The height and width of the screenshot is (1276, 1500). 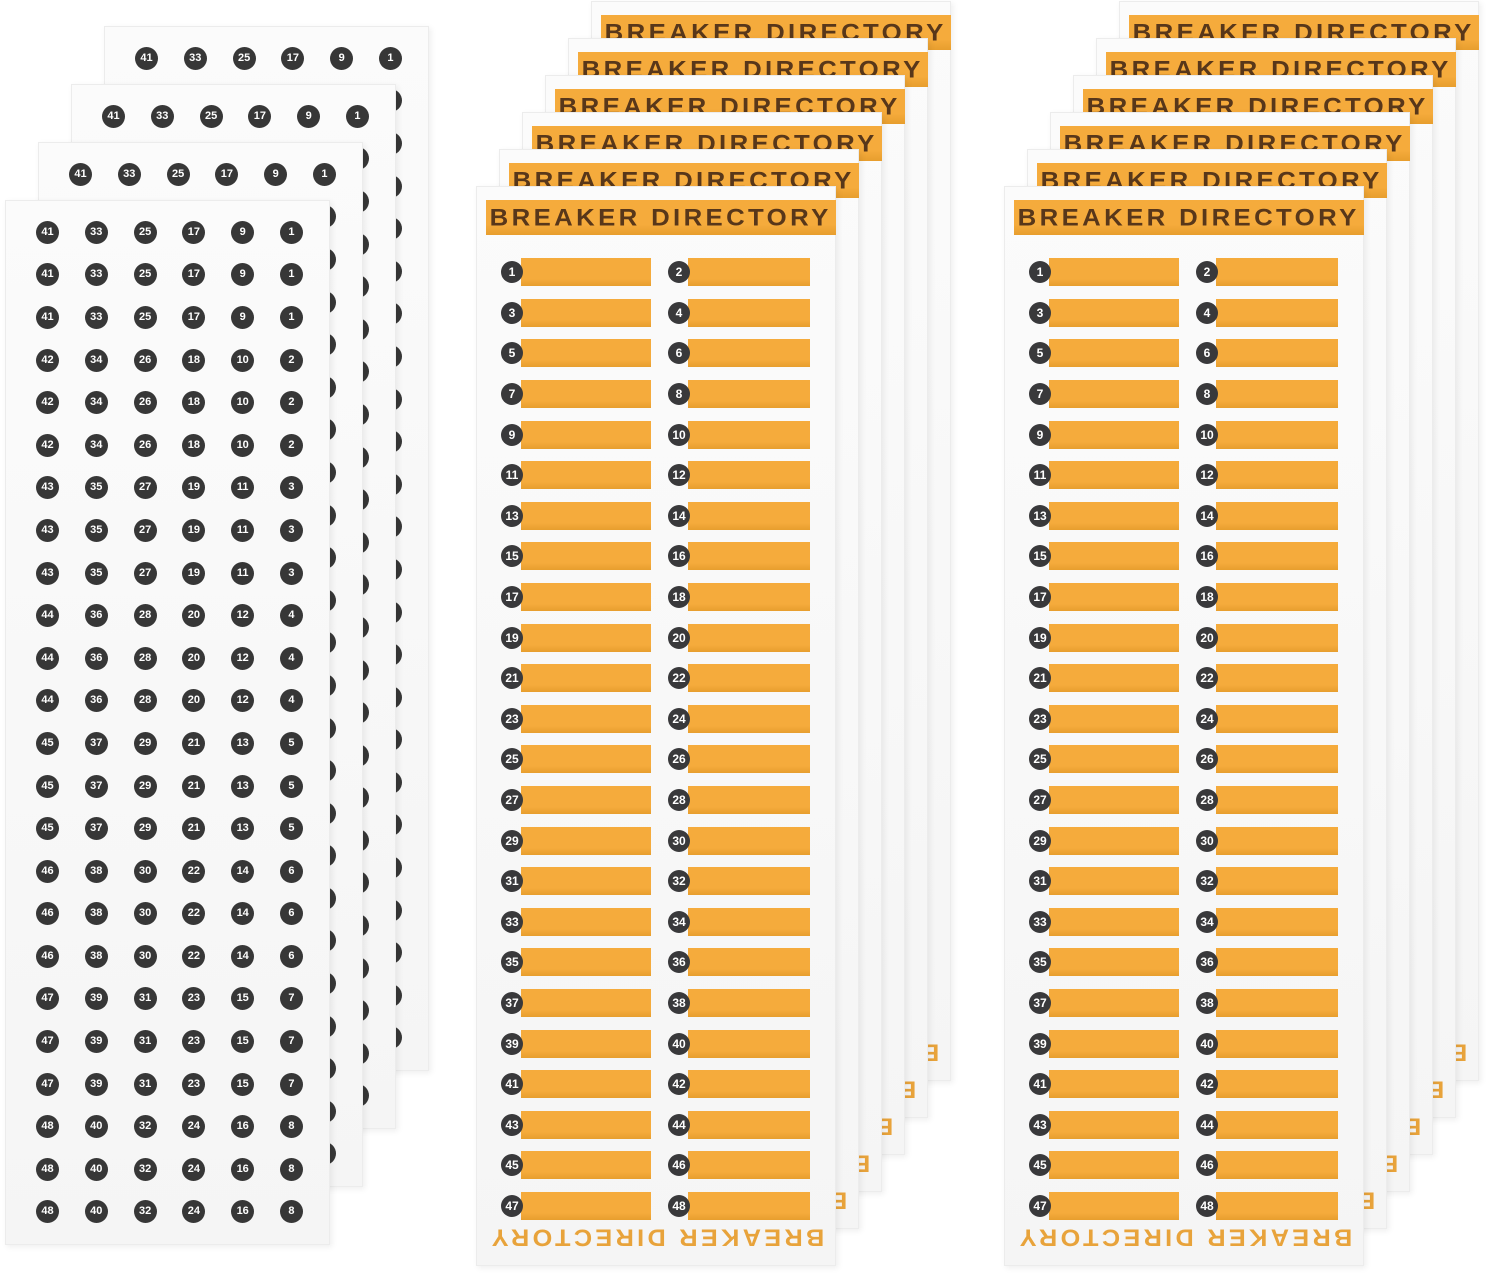 I want to click on directory-entry: 37, so click(x=1104, y=1002).